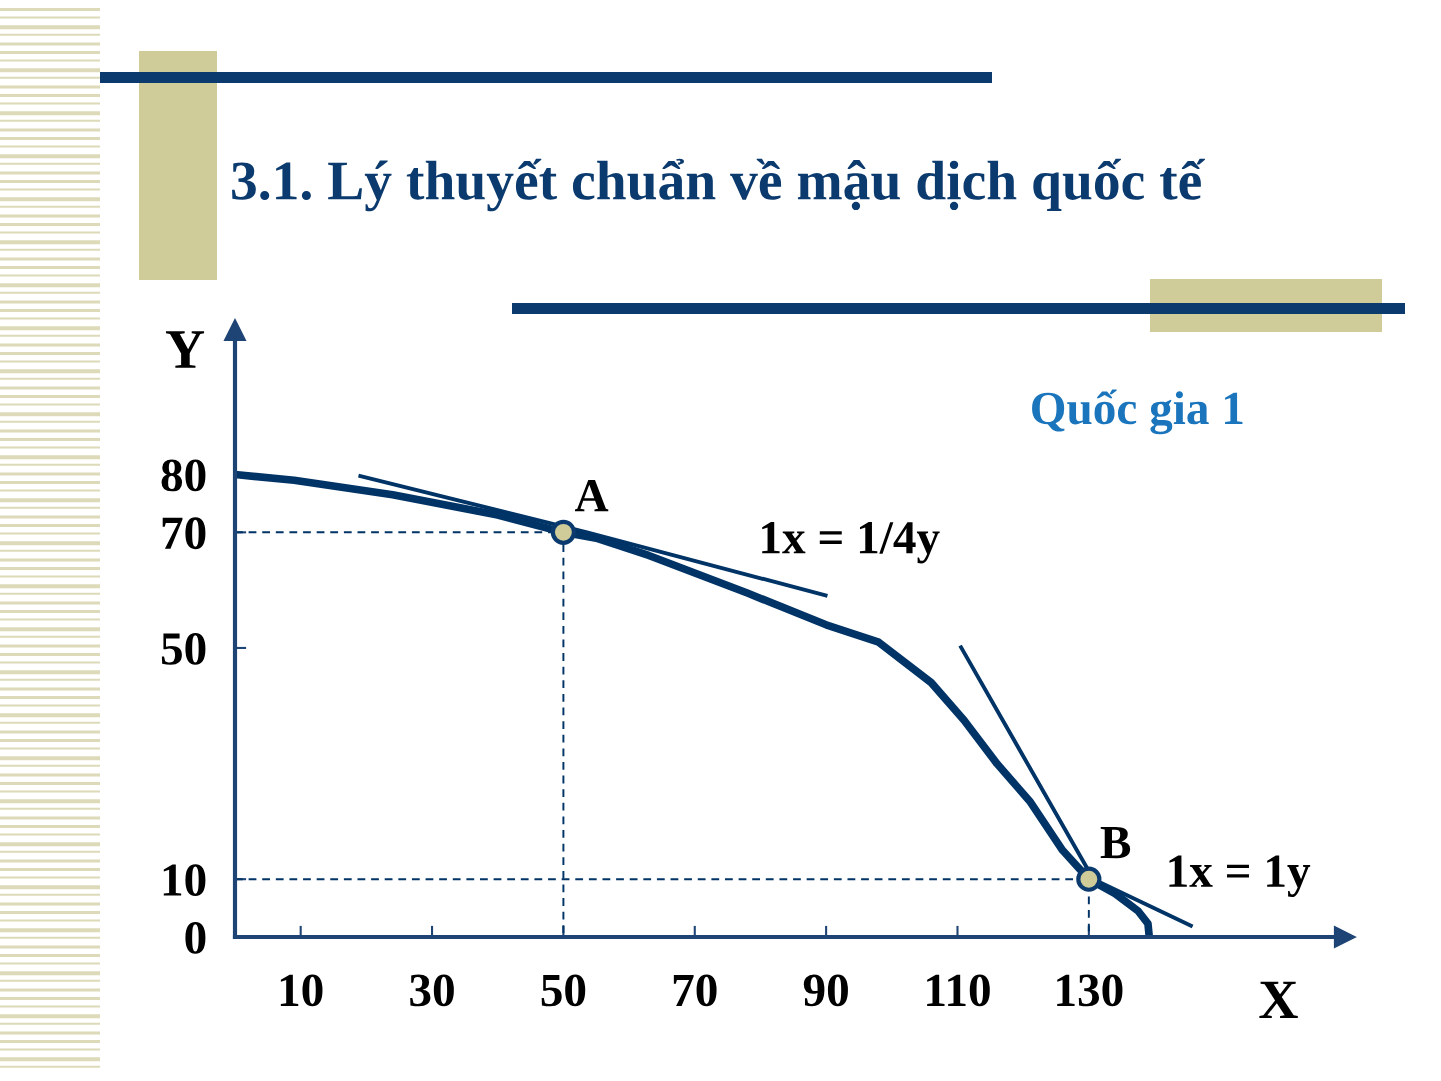 This screenshot has height=1081, width=1441. Describe the element at coordinates (958, 990) in the screenshot. I see `x-tick-label: 110` at that location.